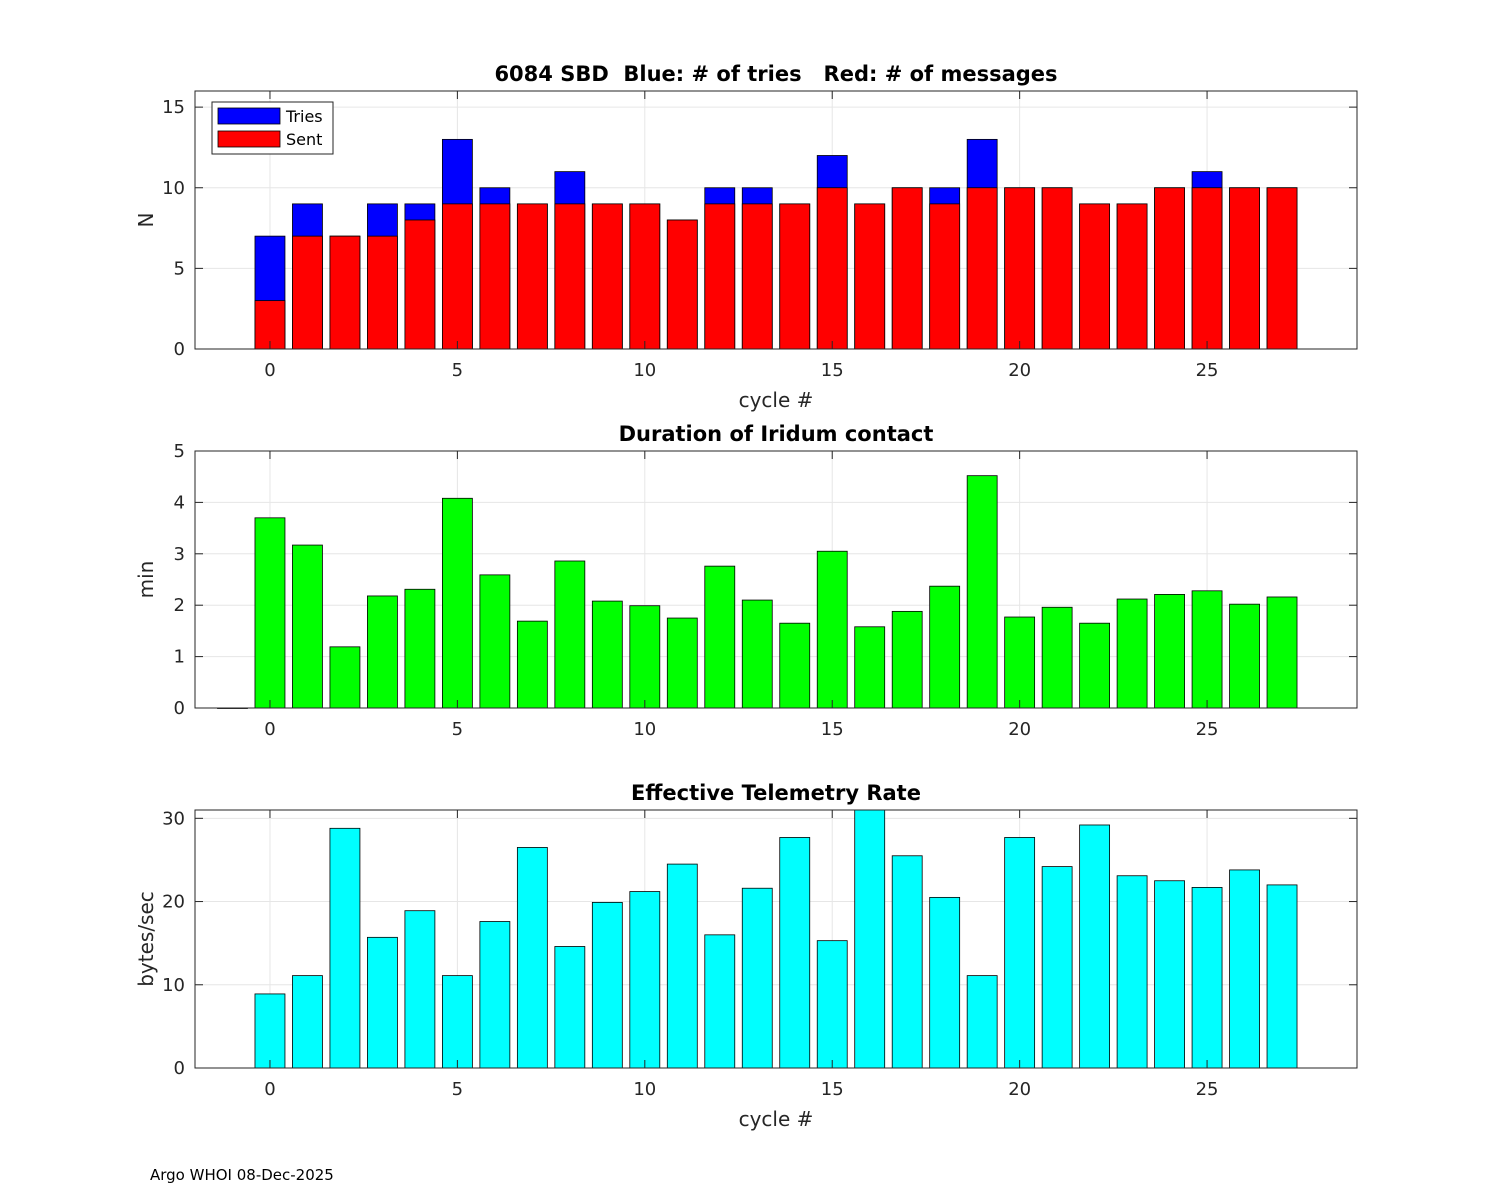 The width and height of the screenshot is (1500, 1200). Describe the element at coordinates (179, 657) in the screenshot. I see `y-tick-label: 1` at that location.